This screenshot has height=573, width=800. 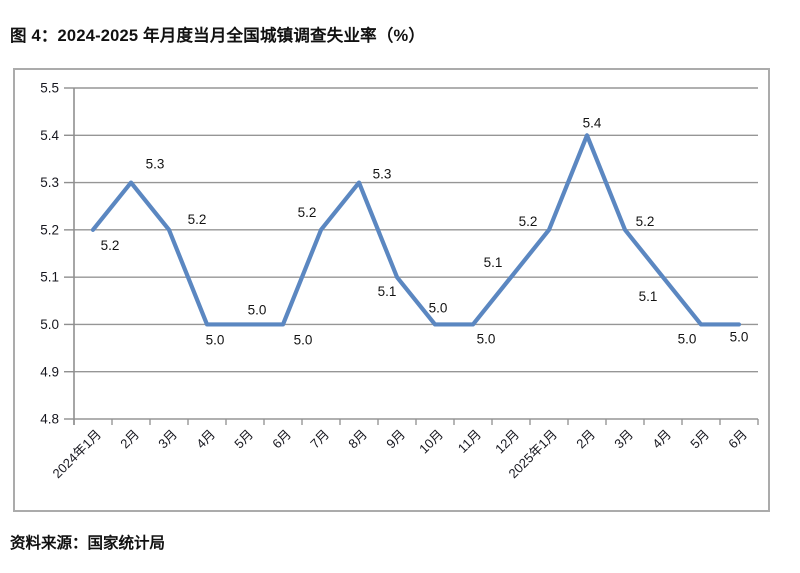 I want to click on x-axis-label: 7月, so click(x=319, y=439).